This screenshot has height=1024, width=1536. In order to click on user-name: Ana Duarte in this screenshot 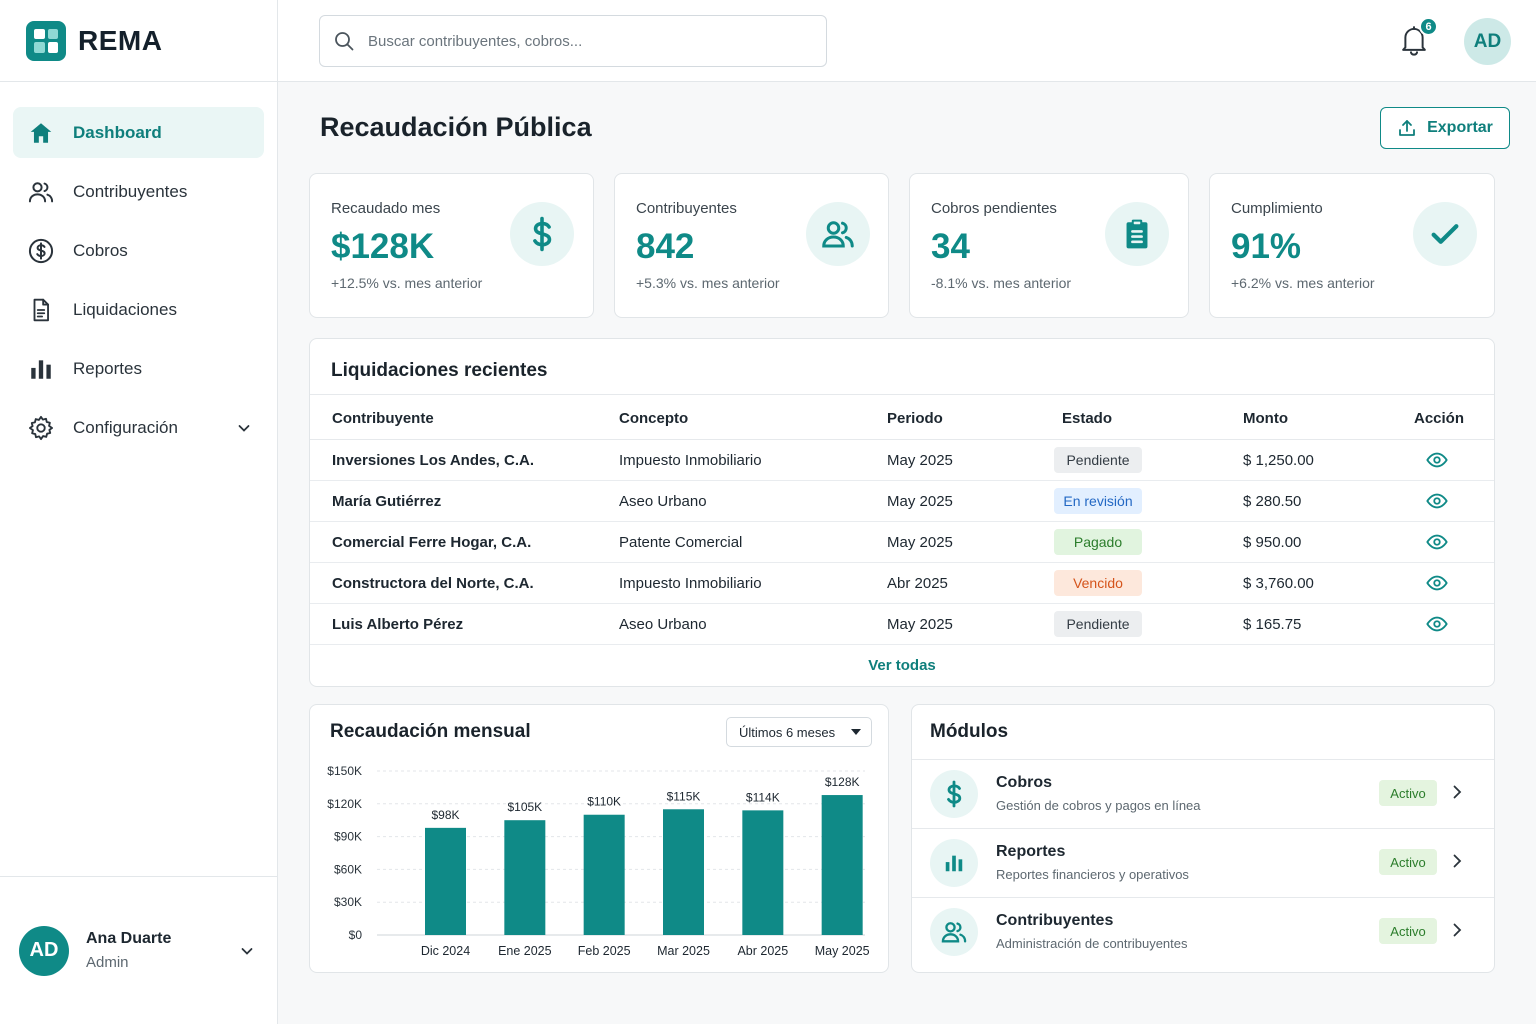, I will do `click(129, 938)`.